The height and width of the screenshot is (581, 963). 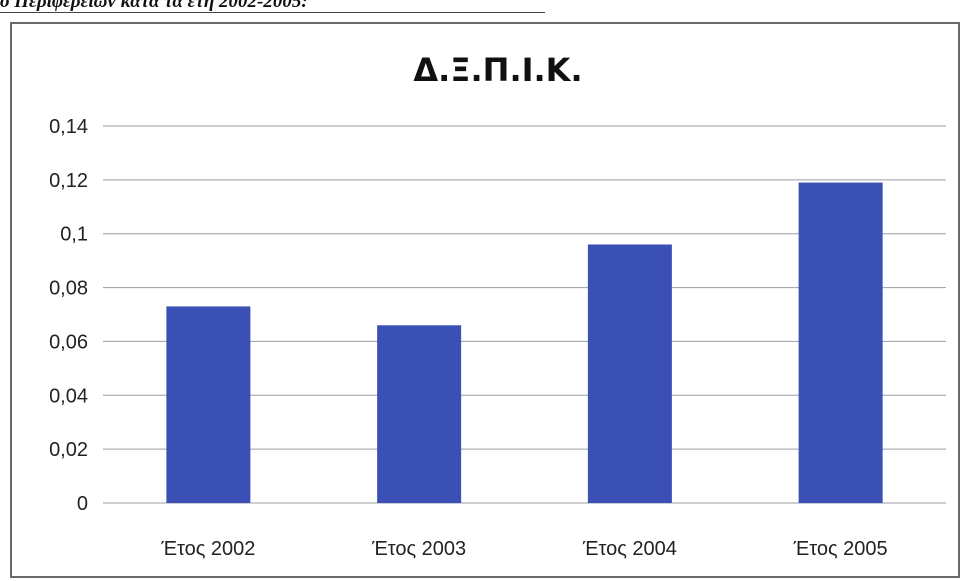 I want to click on caption-text: ό Περιφερειών κατά τα έτη 2002-2005:, so click(x=154, y=6).